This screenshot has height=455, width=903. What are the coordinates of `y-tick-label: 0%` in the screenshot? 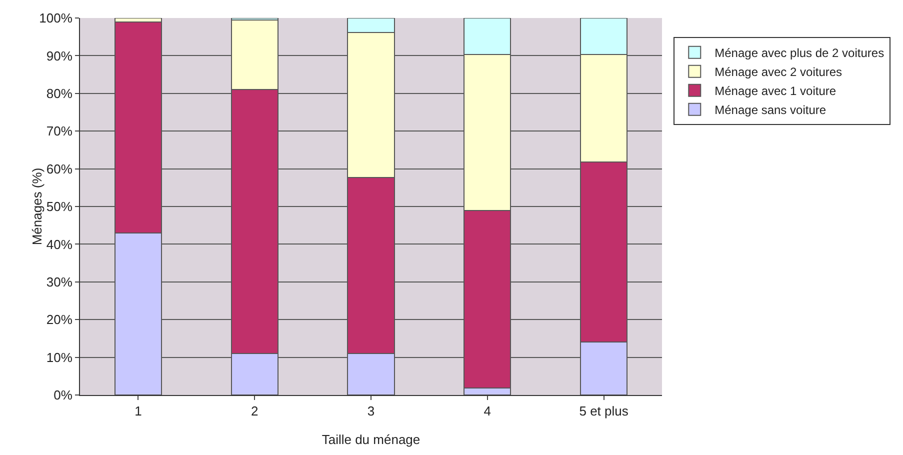 It's located at (63, 395).